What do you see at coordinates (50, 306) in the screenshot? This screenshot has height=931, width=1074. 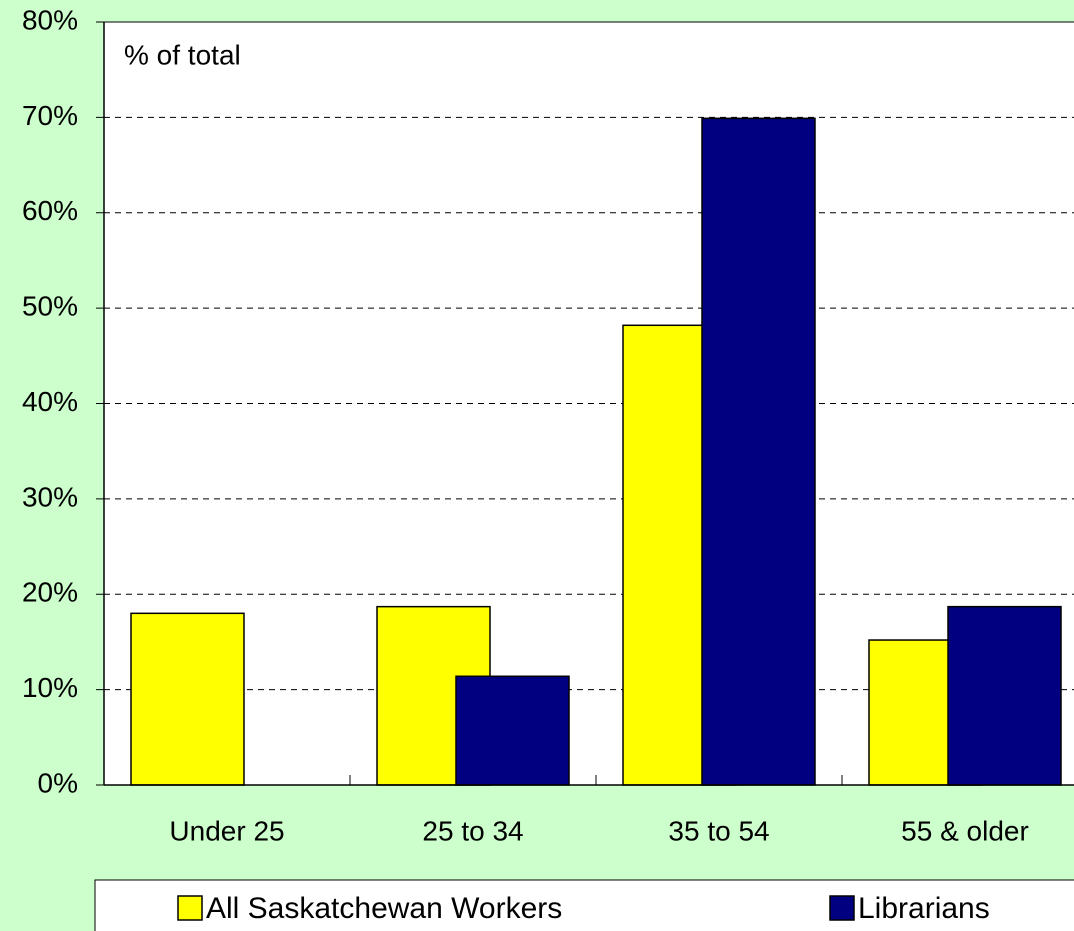 I see `y-tick-label: 50%` at bounding box center [50, 306].